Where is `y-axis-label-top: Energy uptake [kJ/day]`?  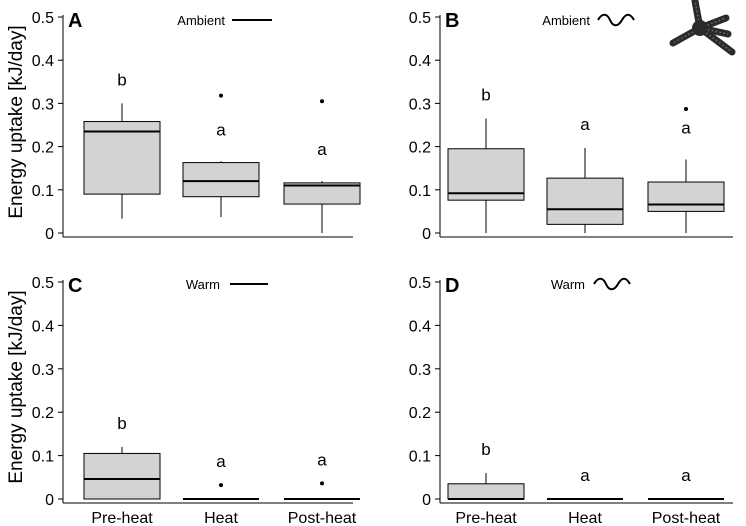 y-axis-label-top: Energy uptake [kJ/day] is located at coordinates (16, 121).